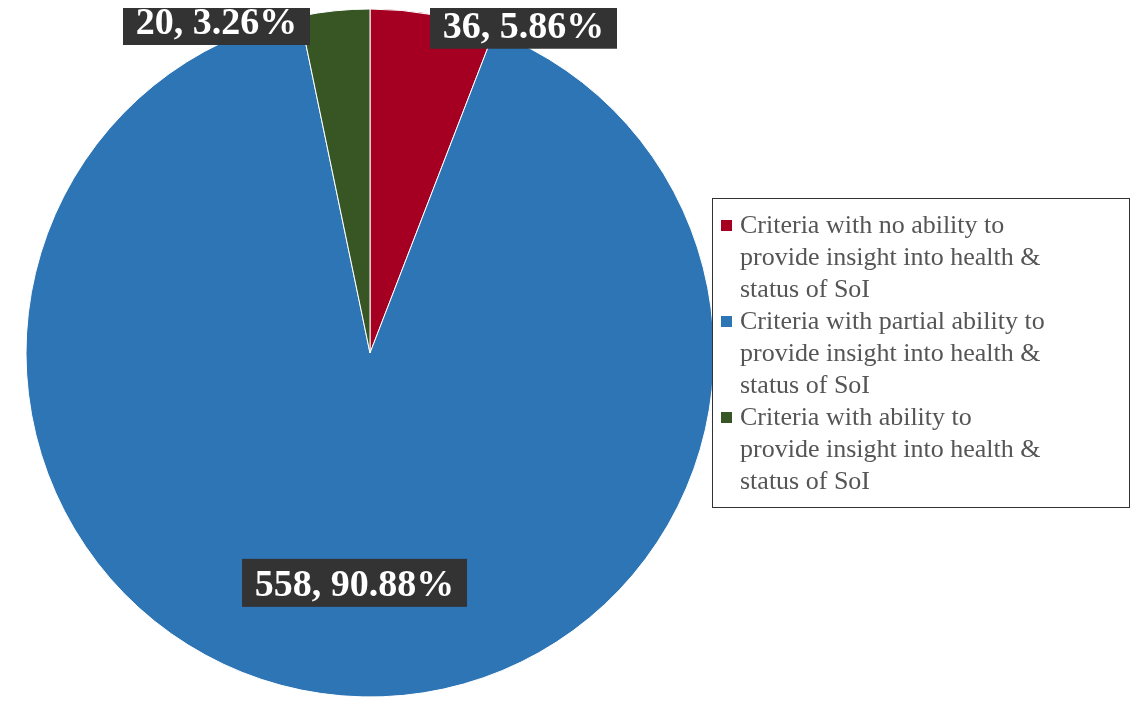 The width and height of the screenshot is (1138, 706). What do you see at coordinates (523, 24) in the screenshot?
I see `data-label: 36, 5.86%` at bounding box center [523, 24].